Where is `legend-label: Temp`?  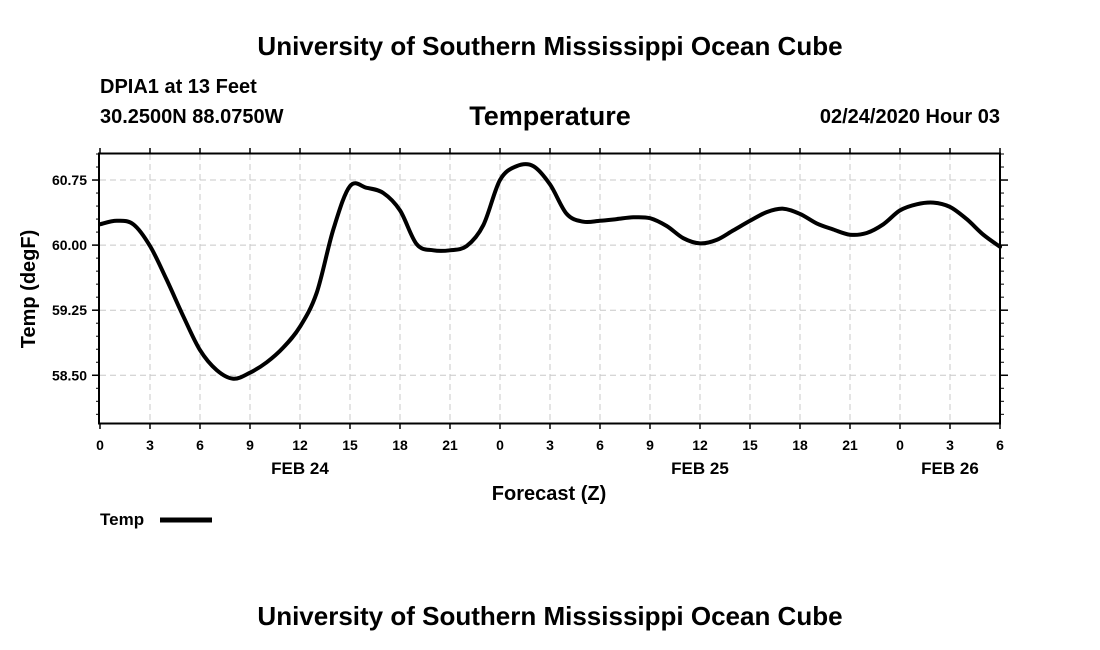 legend-label: Temp is located at coordinates (122, 519).